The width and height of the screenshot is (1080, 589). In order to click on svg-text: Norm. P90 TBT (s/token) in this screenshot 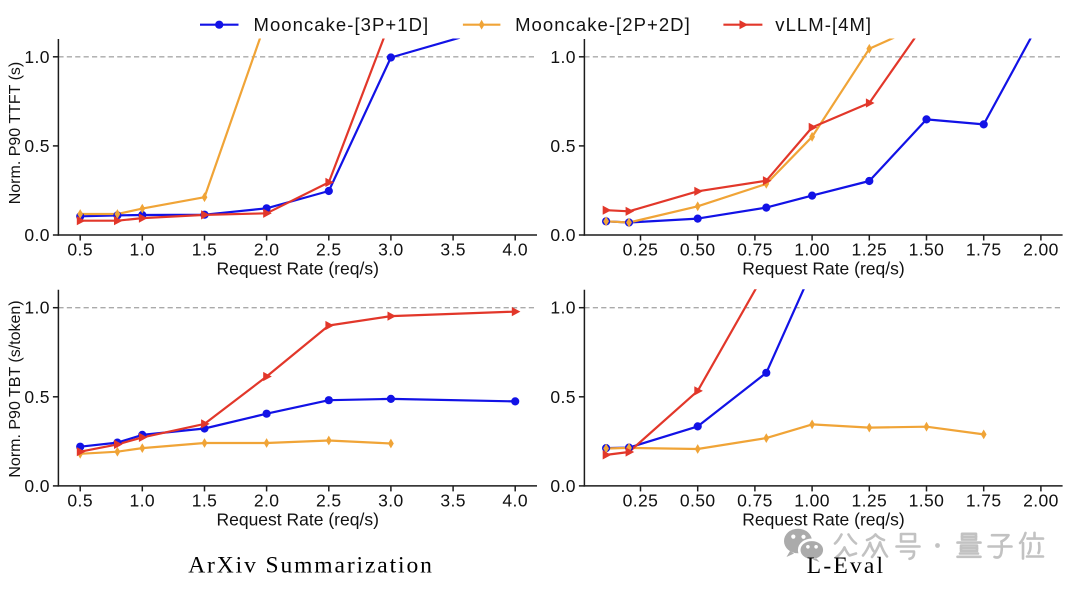, I will do `click(15, 388)`.